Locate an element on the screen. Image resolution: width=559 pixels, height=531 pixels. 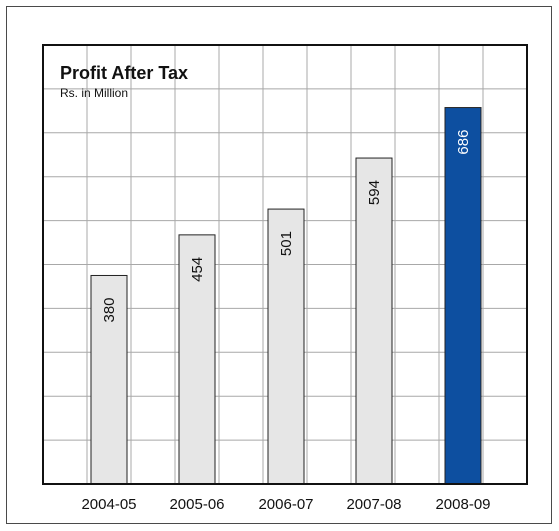
x-tick-label: 2007-08 is located at coordinates (373, 504).